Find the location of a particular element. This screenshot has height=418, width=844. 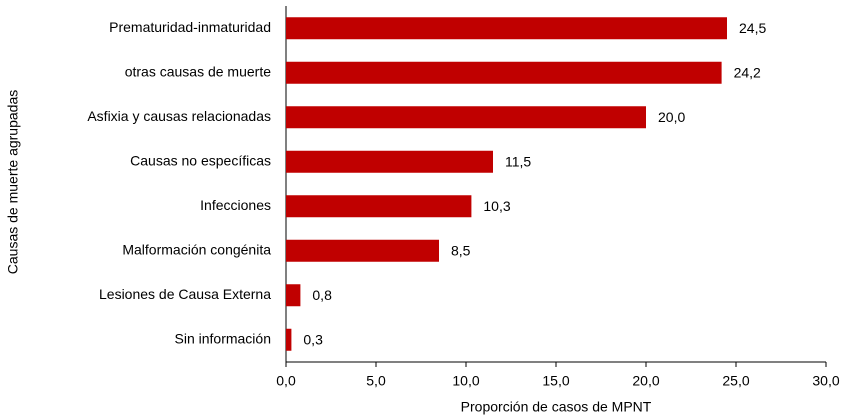

value-label: 11,5 is located at coordinates (518, 161).